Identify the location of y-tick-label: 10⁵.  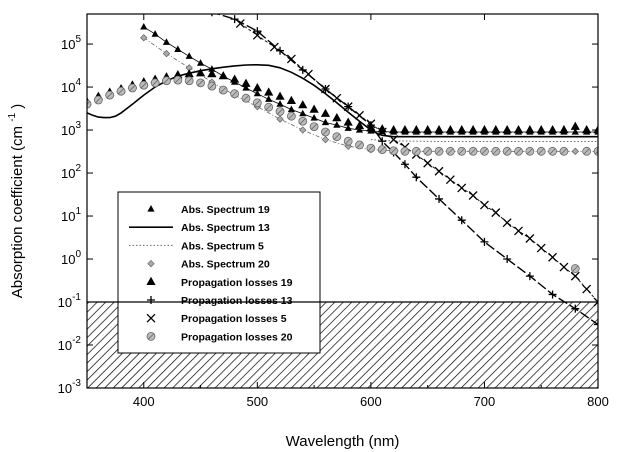
(71, 43).